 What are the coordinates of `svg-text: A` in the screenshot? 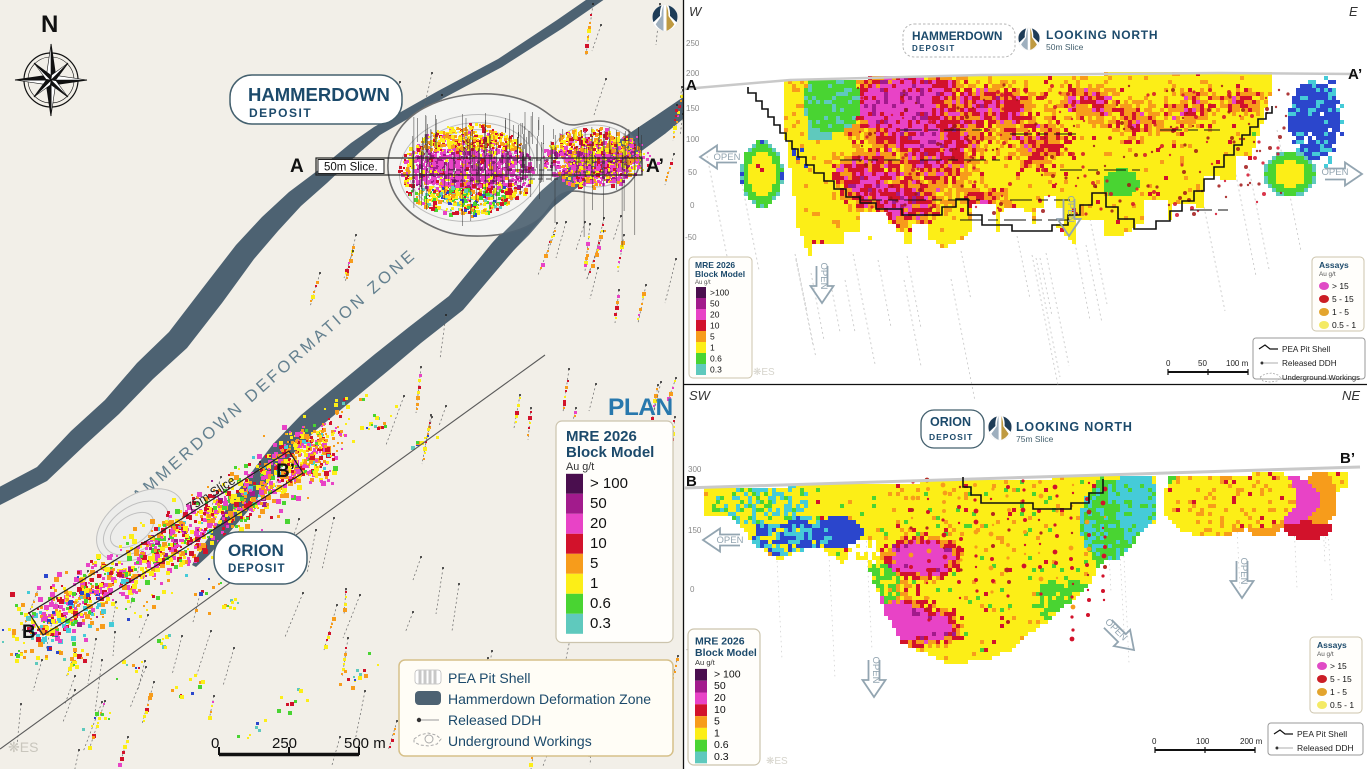 It's located at (297, 166).